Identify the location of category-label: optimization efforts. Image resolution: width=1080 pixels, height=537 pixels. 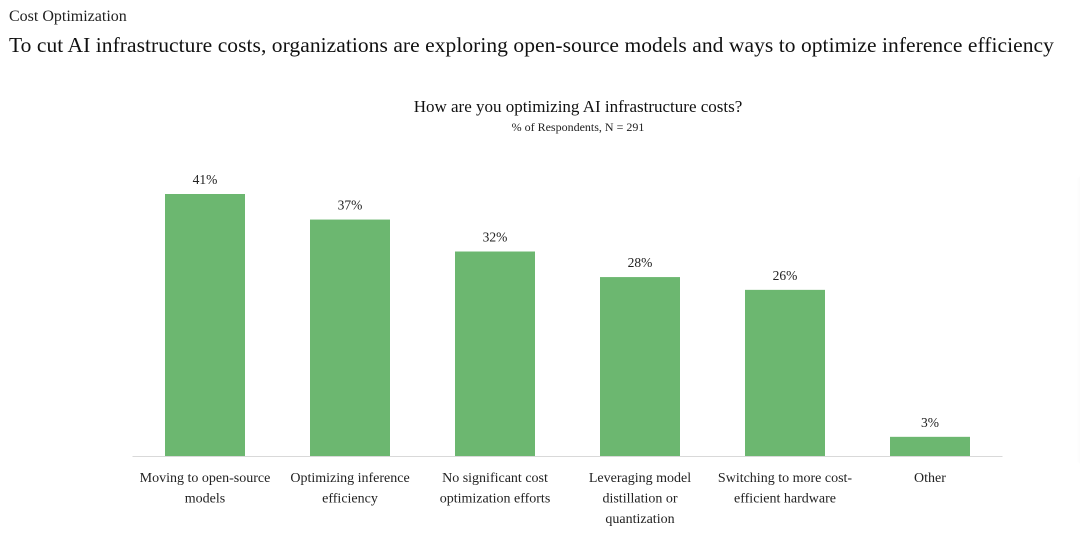
(495, 499).